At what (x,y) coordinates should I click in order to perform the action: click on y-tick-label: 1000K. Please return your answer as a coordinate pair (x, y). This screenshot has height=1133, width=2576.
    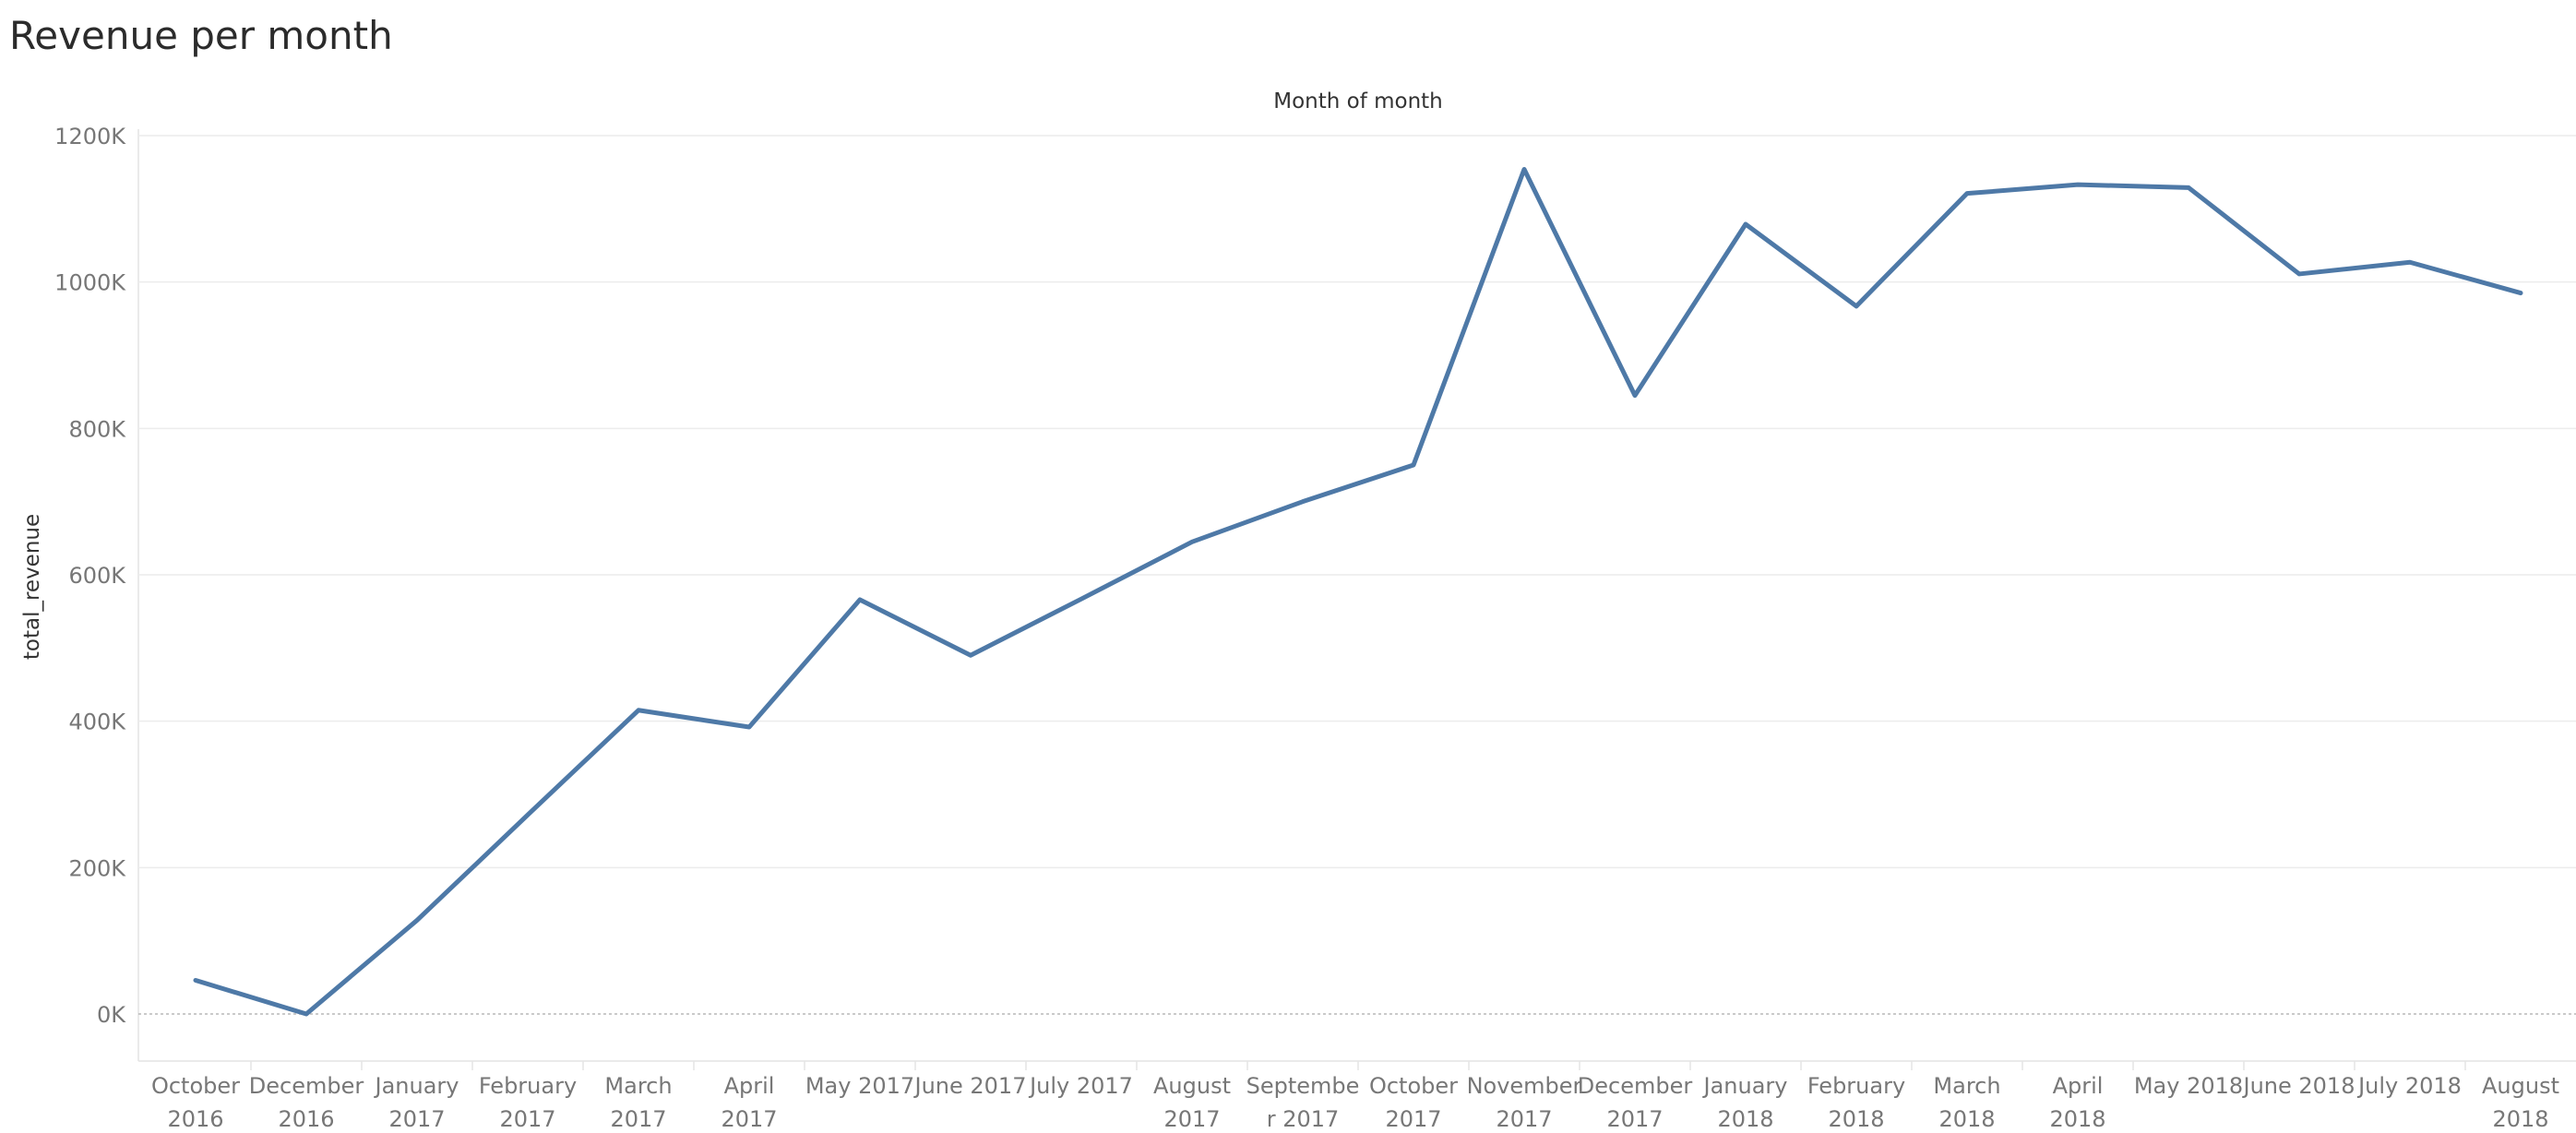
    Looking at the image, I should click on (90, 283).